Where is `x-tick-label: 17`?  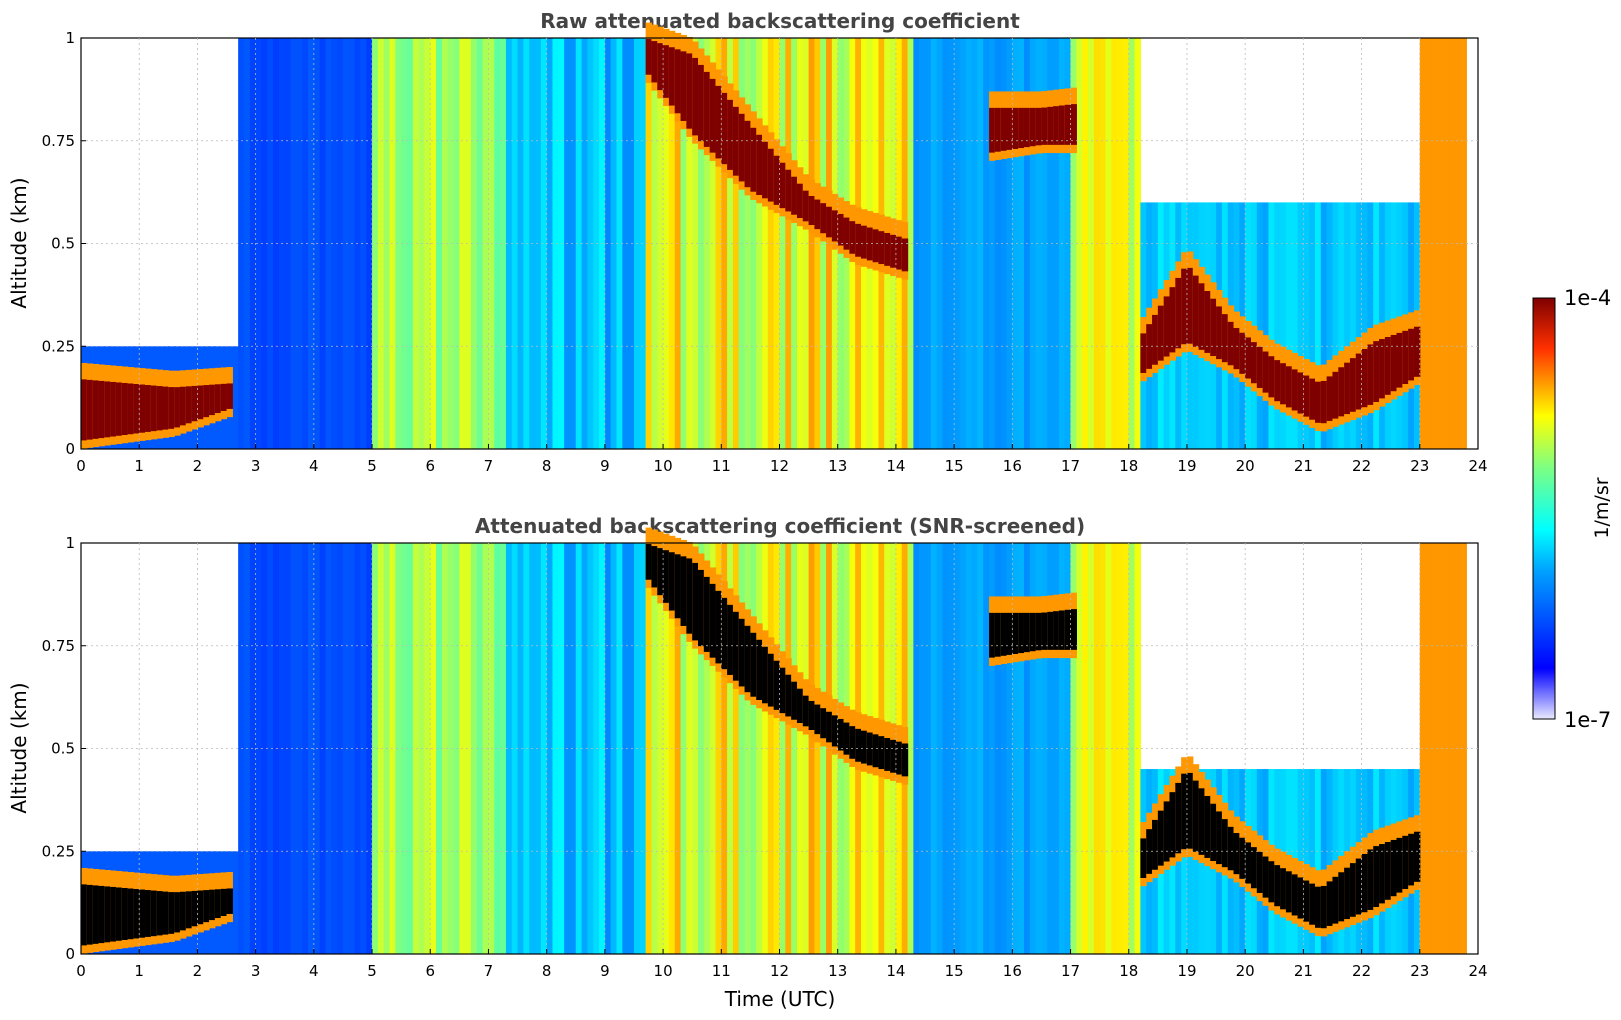 x-tick-label: 17 is located at coordinates (1070, 466).